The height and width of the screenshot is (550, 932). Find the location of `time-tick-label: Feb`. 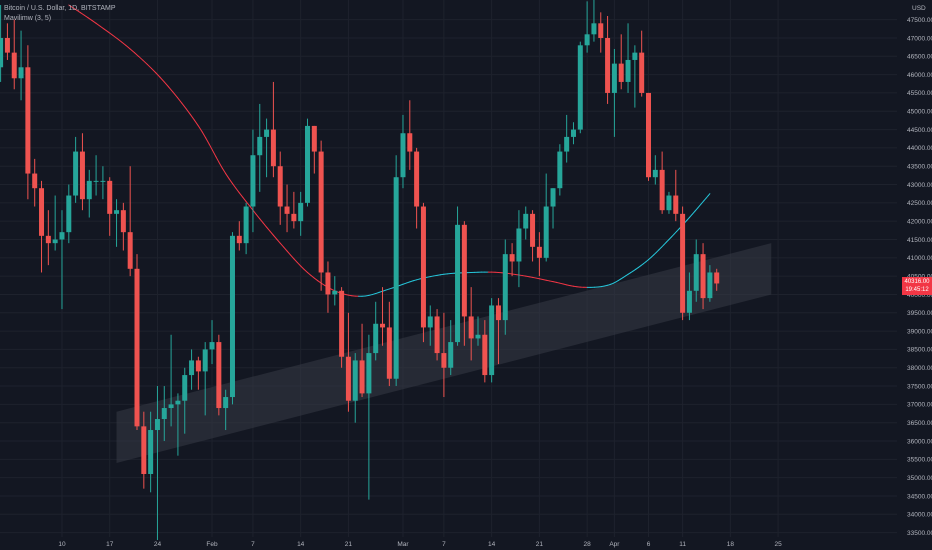

time-tick-label: Feb is located at coordinates (212, 544).